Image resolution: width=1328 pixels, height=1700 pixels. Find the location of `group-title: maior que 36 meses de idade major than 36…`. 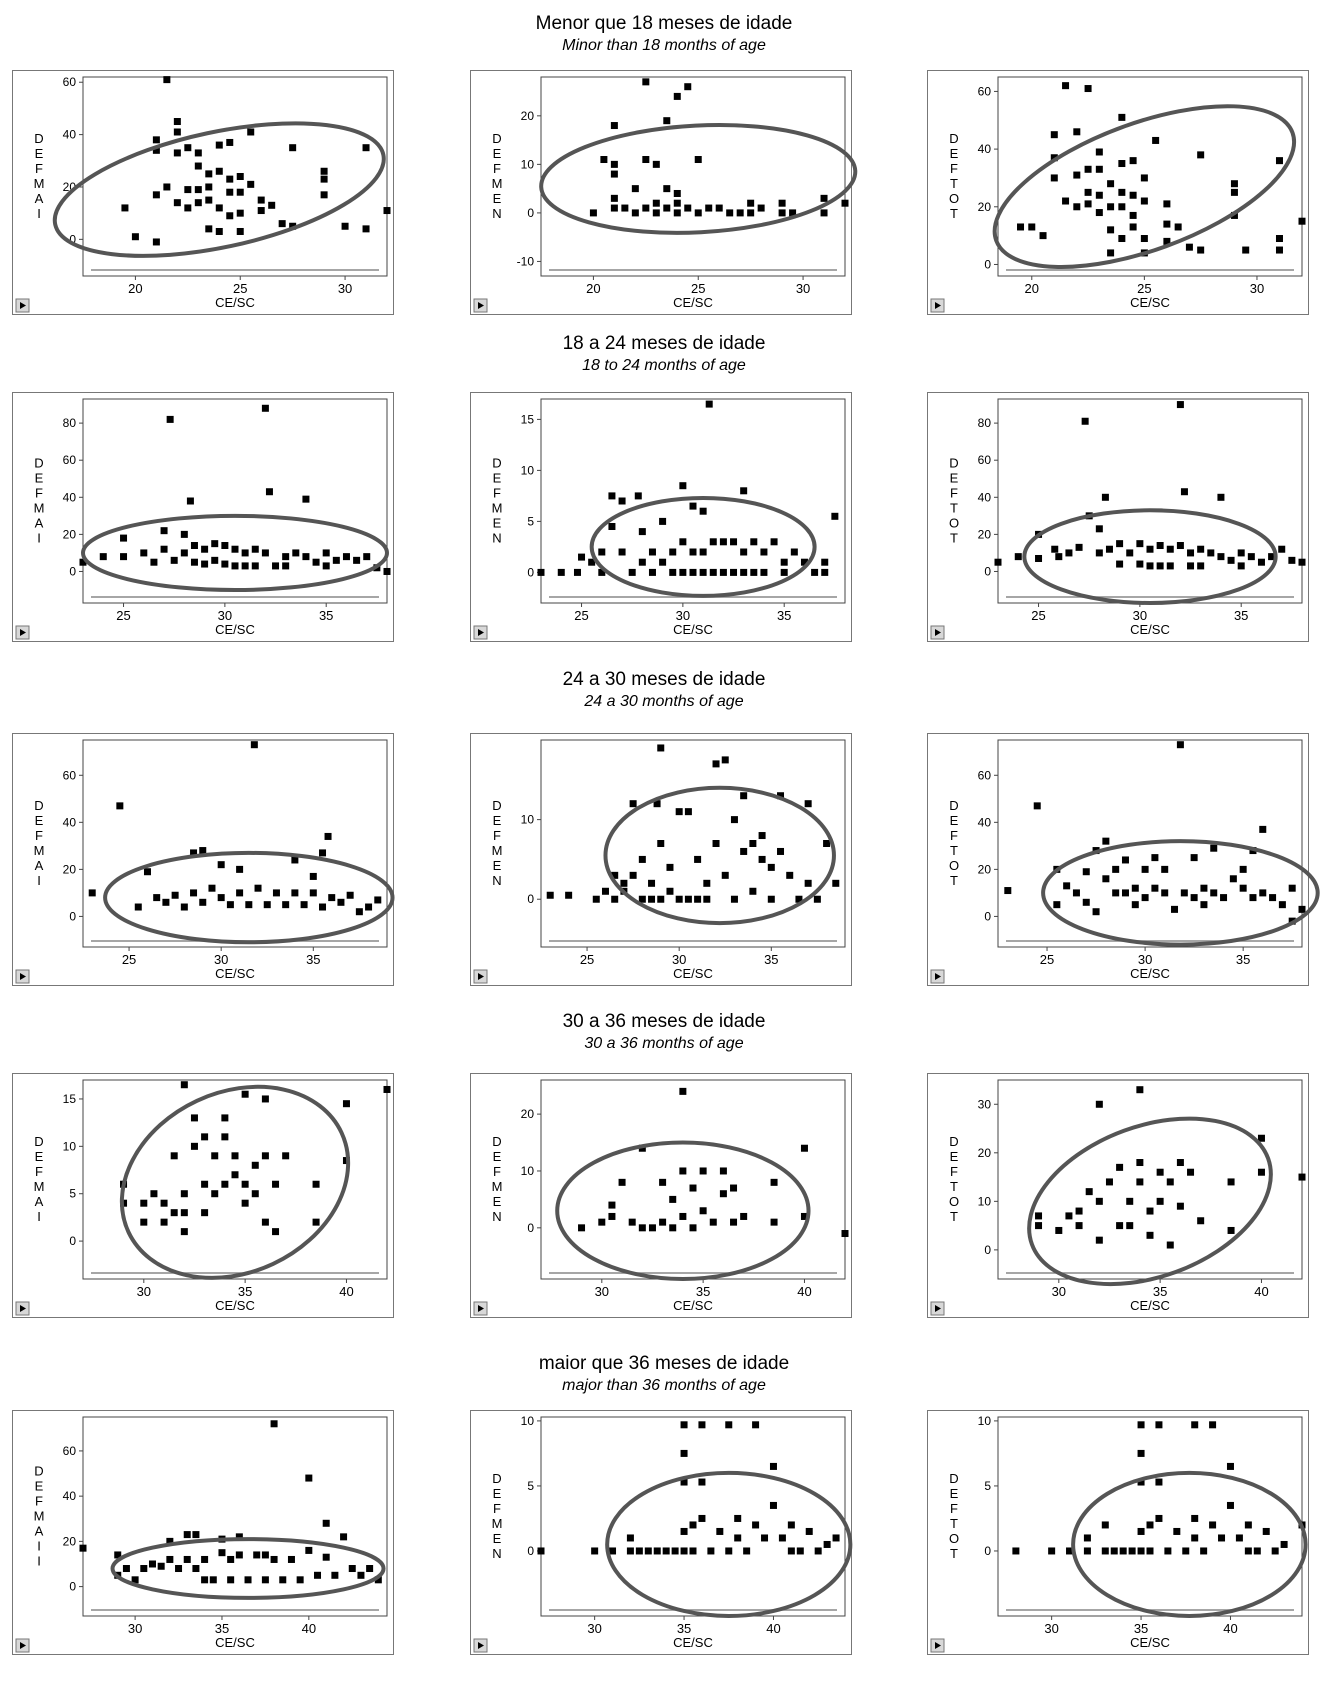

group-title: maior que 36 meses de idade major than 36… is located at coordinates (664, 1374).